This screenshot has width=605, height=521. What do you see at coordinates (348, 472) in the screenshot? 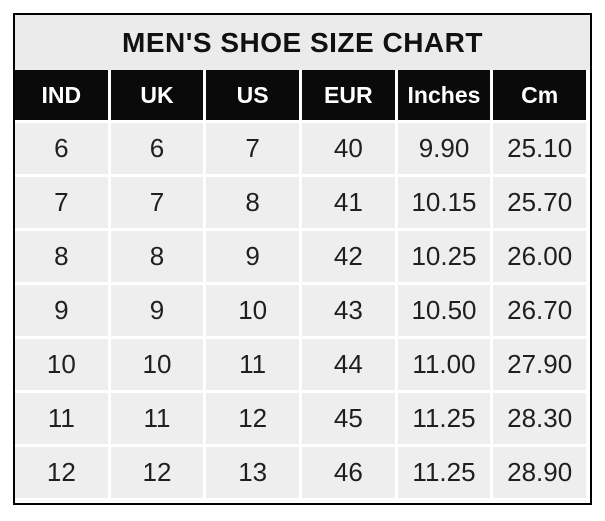
I see `table-cell: 46` at bounding box center [348, 472].